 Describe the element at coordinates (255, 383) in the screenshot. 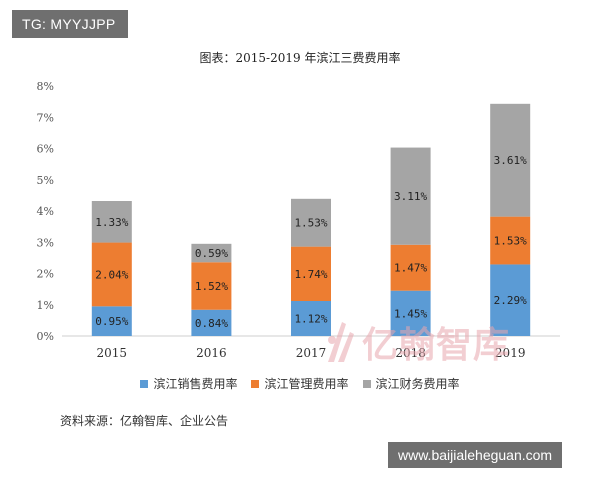

I see `legend-swatch-management` at that location.